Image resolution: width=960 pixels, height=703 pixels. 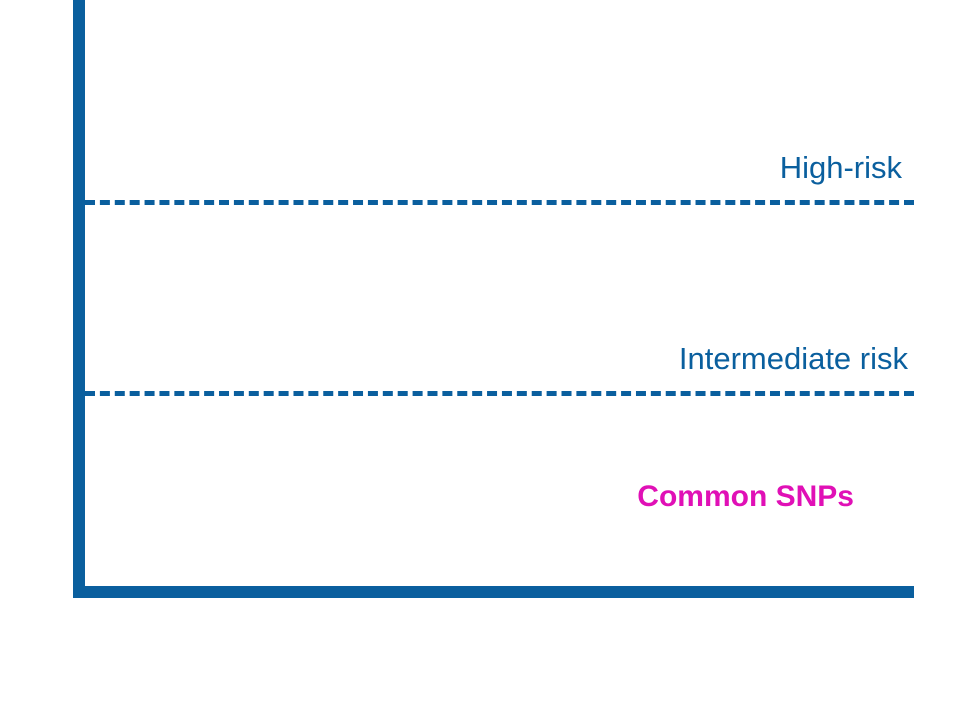 I want to click on intermediate-risk-label: Intermediate risk, so click(x=793, y=358).